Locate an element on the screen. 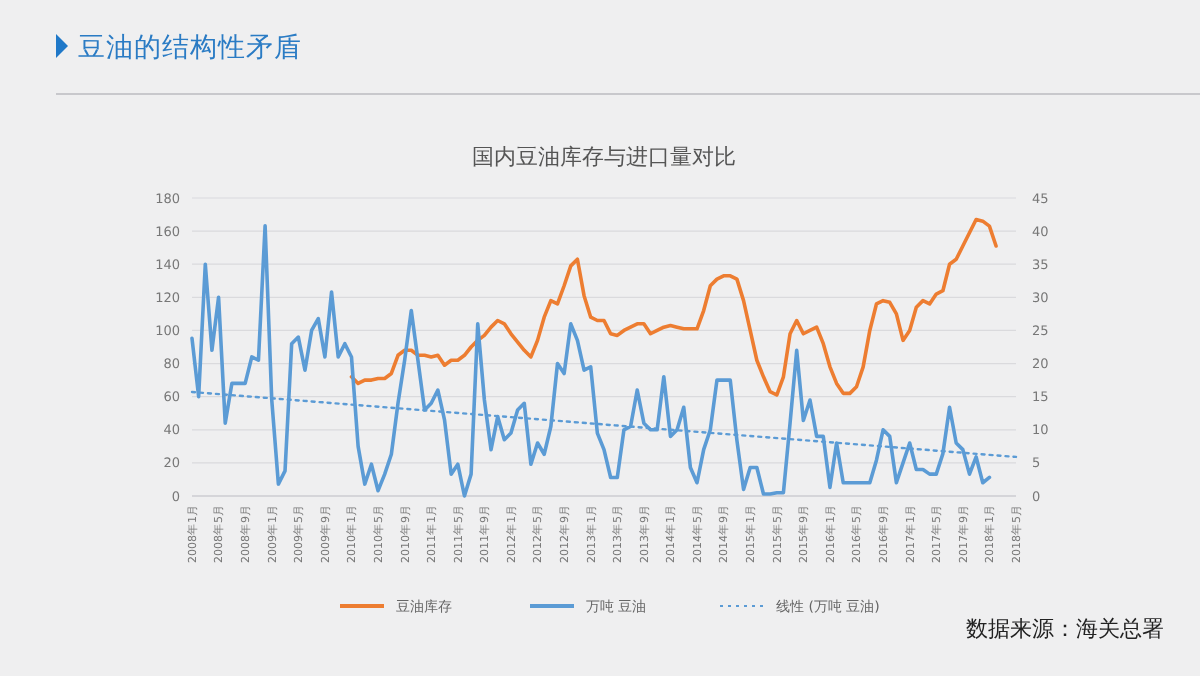 The width and height of the screenshot is (1200, 676). source-note: 数据来源：海关总署 is located at coordinates (1065, 629).